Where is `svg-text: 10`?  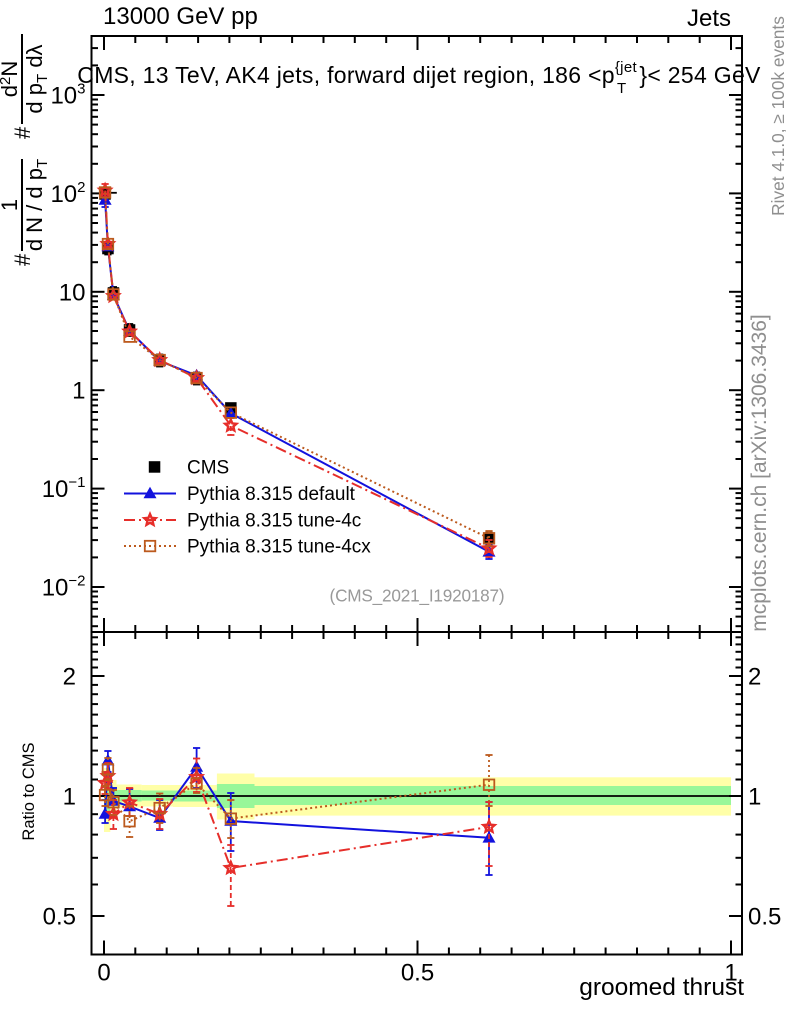 svg-text: 10 is located at coordinates (72, 292).